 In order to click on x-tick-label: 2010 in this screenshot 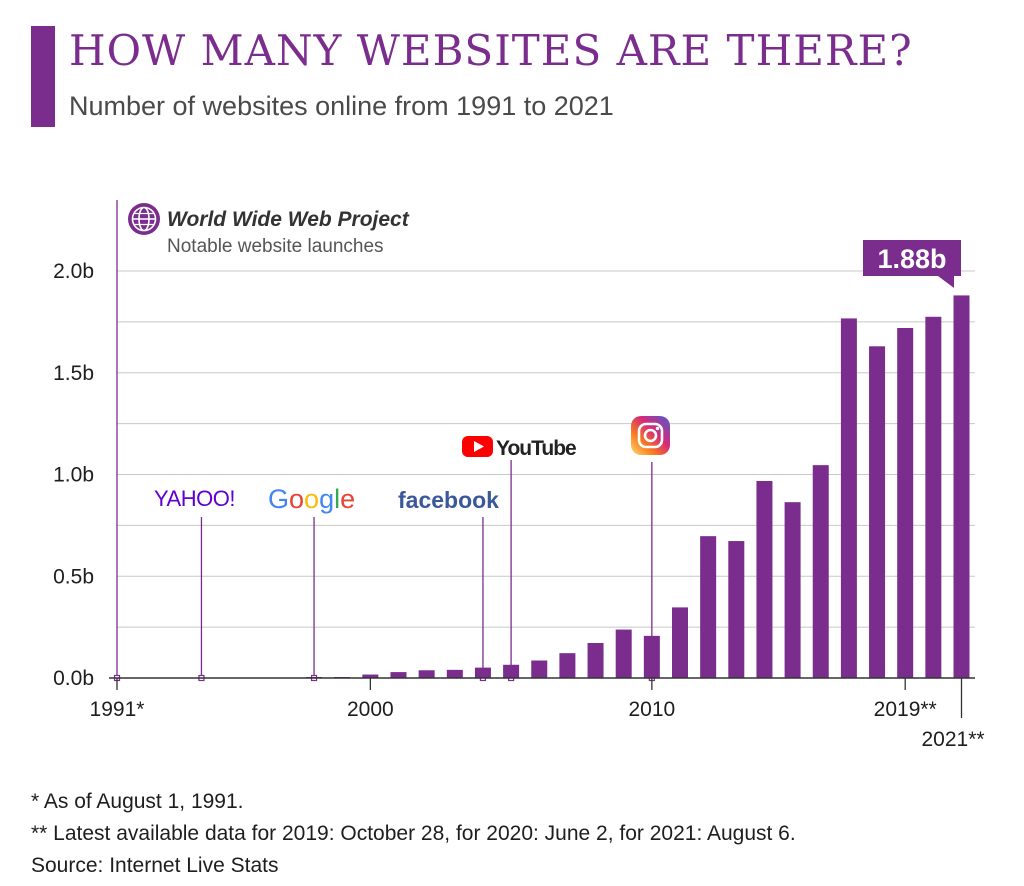, I will do `click(651, 709)`.